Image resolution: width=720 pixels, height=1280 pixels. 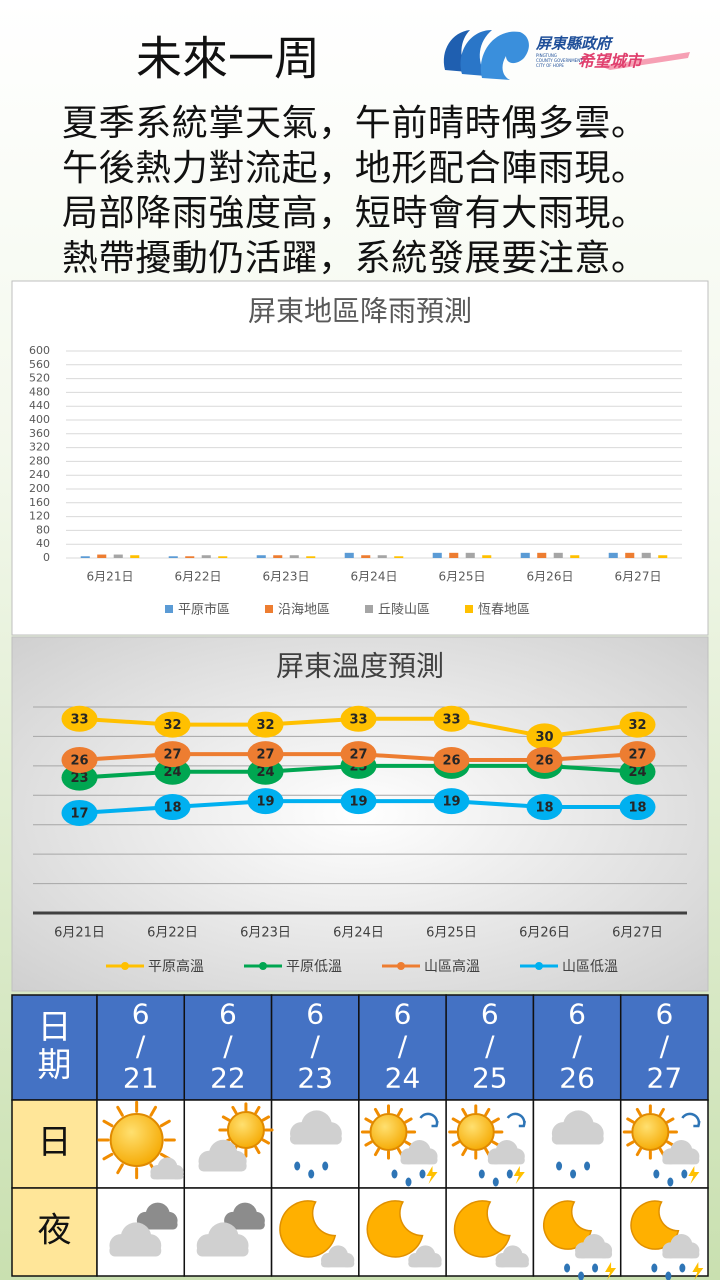 I want to click on logo-english: CITY OF HOPE, so click(x=550, y=65).